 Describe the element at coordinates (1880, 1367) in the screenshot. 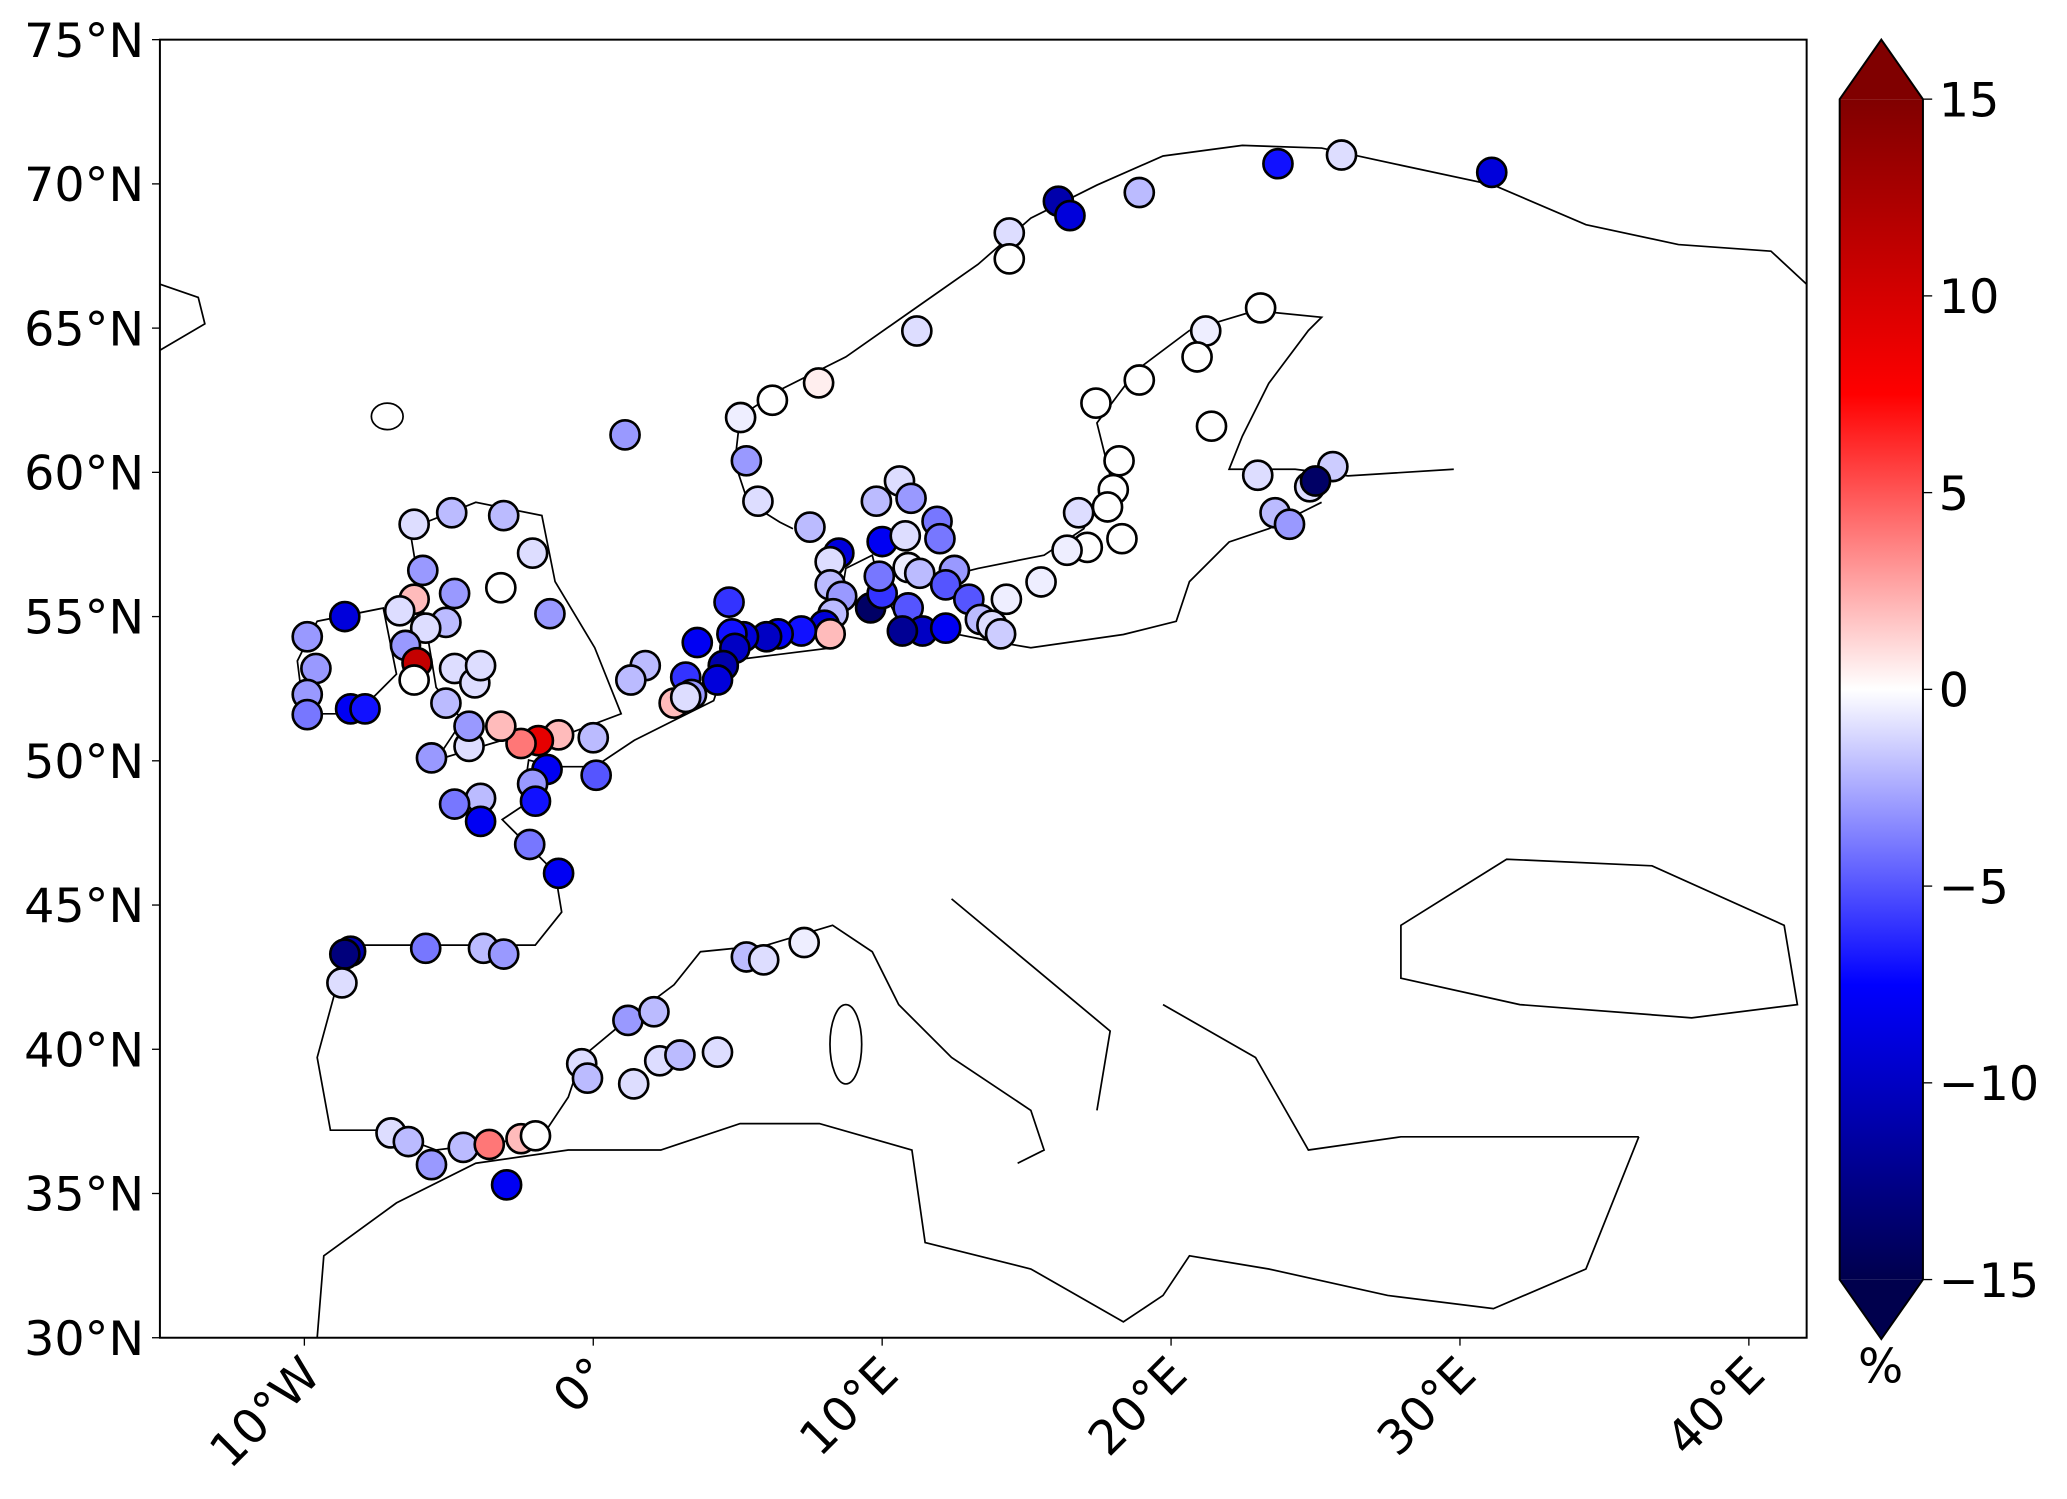

I see `colorbar-label: %` at that location.